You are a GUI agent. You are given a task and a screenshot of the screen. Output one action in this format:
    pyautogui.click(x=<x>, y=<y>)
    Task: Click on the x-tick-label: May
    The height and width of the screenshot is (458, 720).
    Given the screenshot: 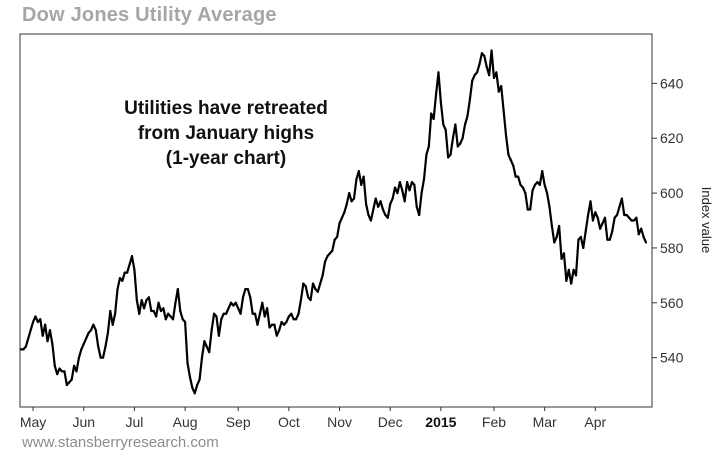 What is the action you would take?
    pyautogui.click(x=33, y=422)
    